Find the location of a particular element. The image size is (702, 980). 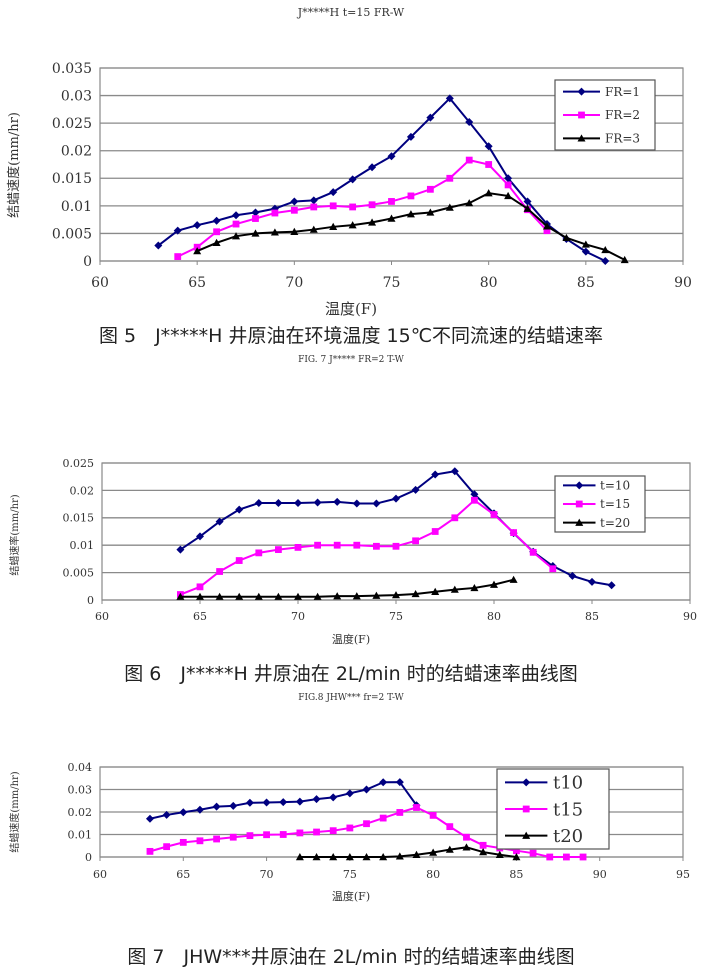

x-tick-label: 60 is located at coordinates (100, 874).